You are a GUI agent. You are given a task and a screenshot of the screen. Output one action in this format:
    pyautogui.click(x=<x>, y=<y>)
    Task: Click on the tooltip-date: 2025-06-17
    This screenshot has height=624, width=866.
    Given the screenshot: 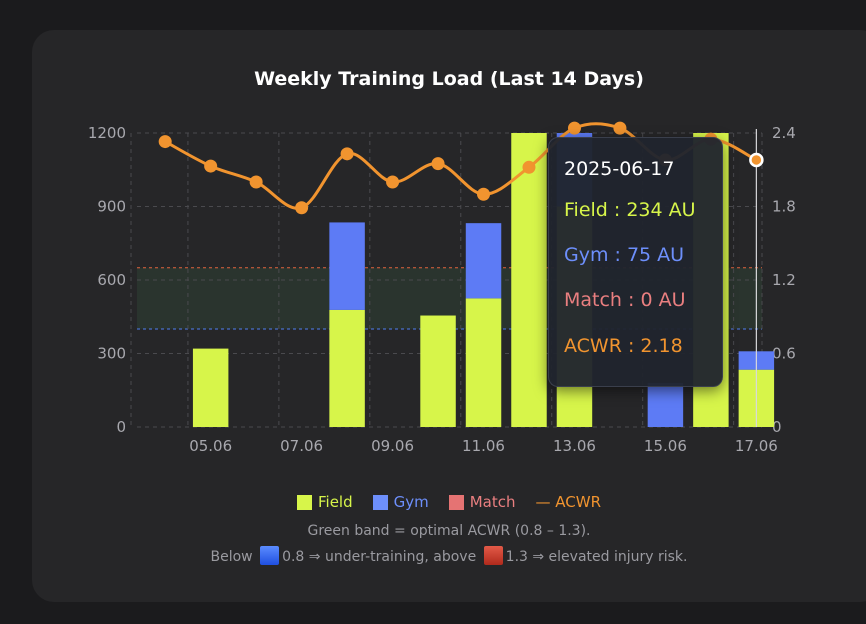 What is the action you would take?
    pyautogui.click(x=619, y=169)
    